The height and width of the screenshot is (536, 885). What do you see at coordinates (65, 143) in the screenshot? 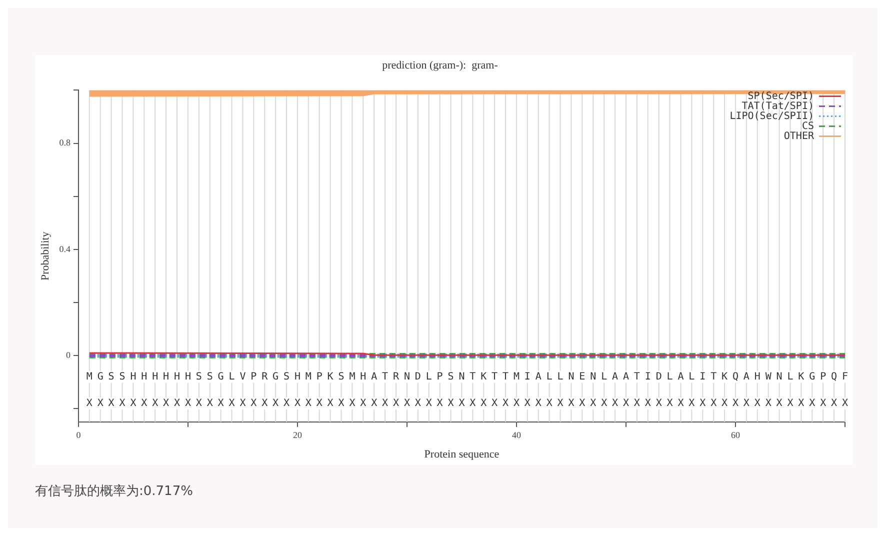
I see `y-tick-label: 0.8` at bounding box center [65, 143].